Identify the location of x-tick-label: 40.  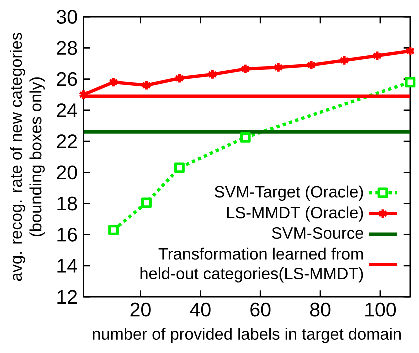
(200, 309).